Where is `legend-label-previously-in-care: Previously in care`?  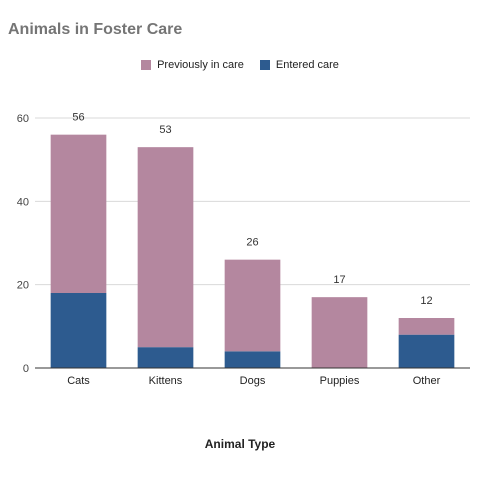 legend-label-previously-in-care: Previously in care is located at coordinates (200, 65).